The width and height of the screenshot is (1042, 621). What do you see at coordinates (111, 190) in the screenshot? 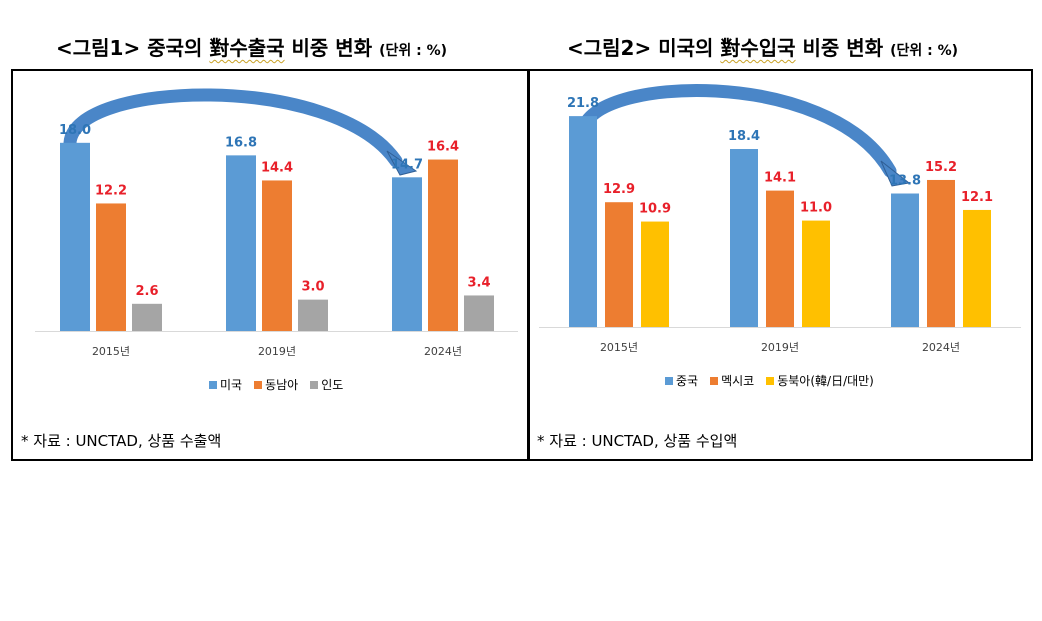
I see `data-label: 12.2` at bounding box center [111, 190].